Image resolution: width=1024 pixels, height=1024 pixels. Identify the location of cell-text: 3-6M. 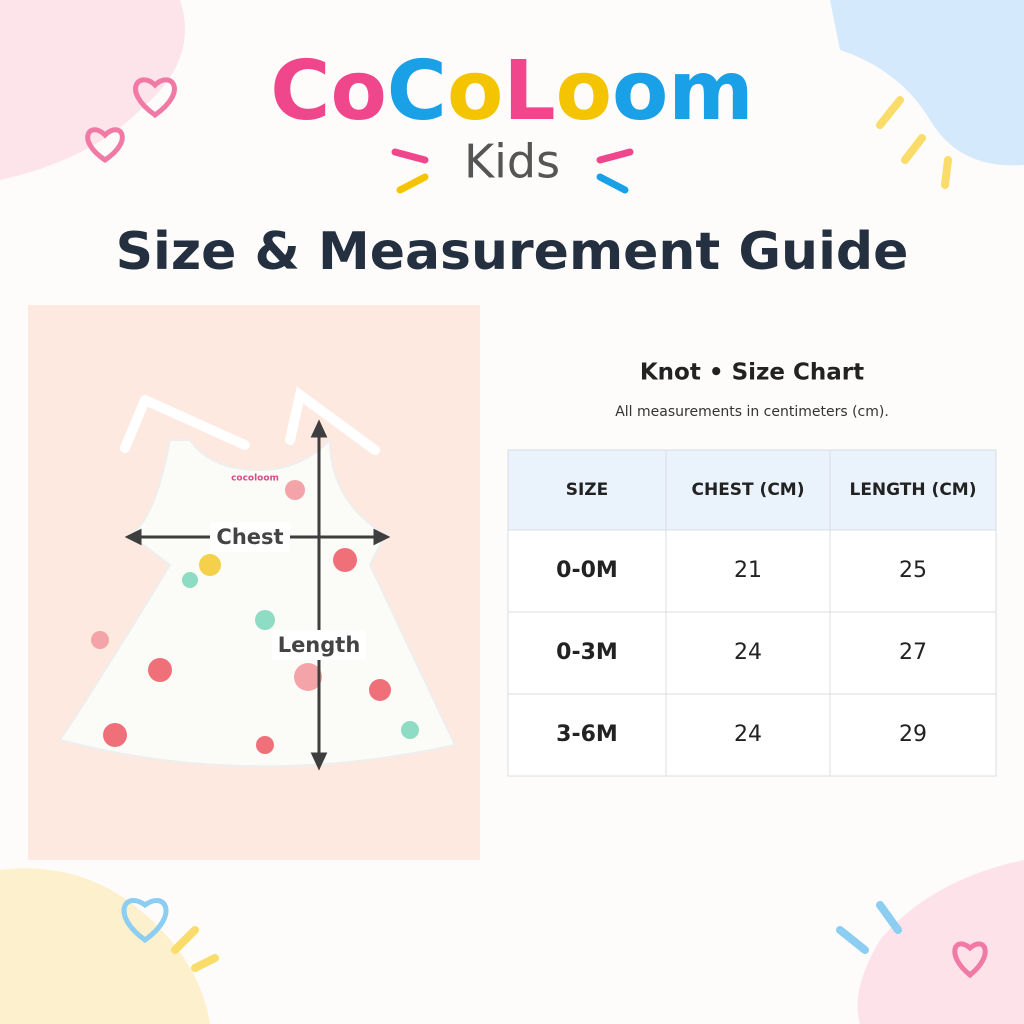
(587, 734).